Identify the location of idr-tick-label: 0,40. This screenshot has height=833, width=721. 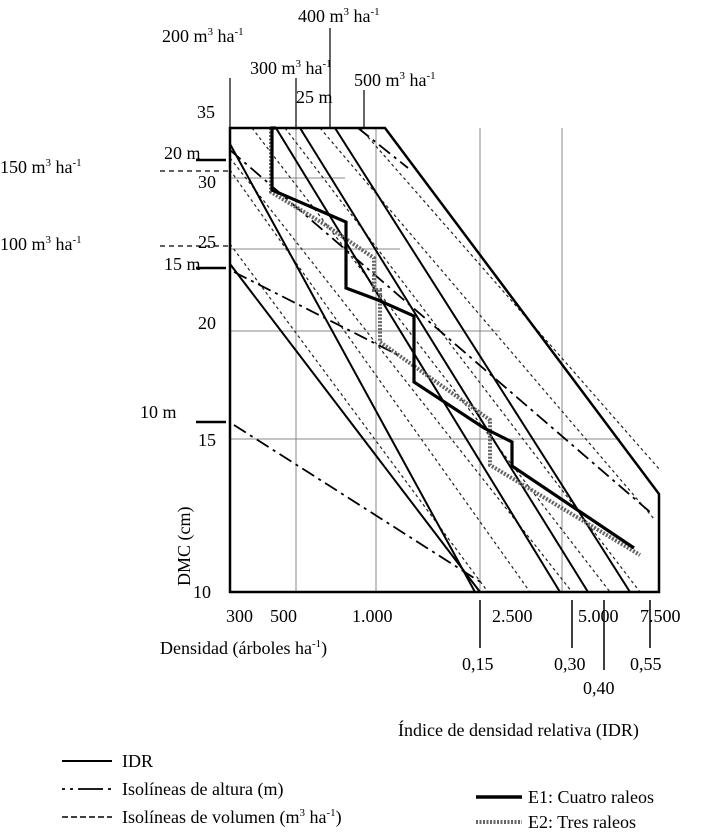
(599, 688).